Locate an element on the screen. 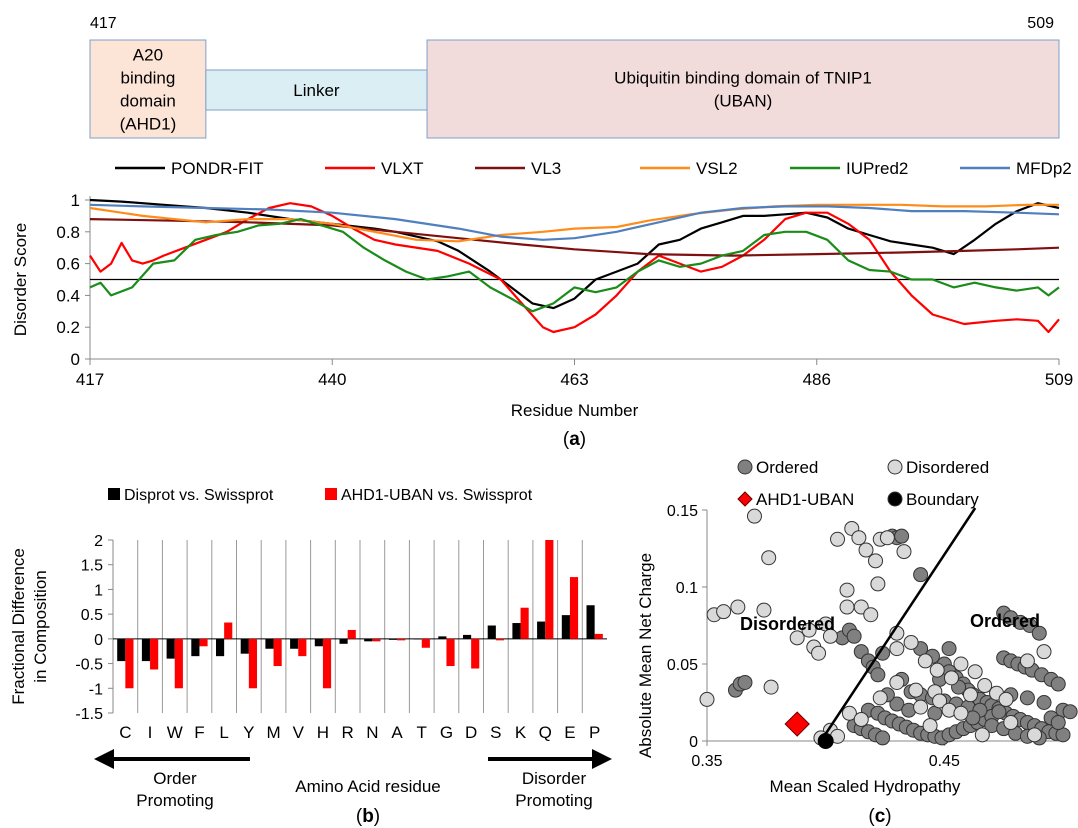 This screenshot has width=1078, height=828. x-tick-label: 0.45 is located at coordinates (944, 761).